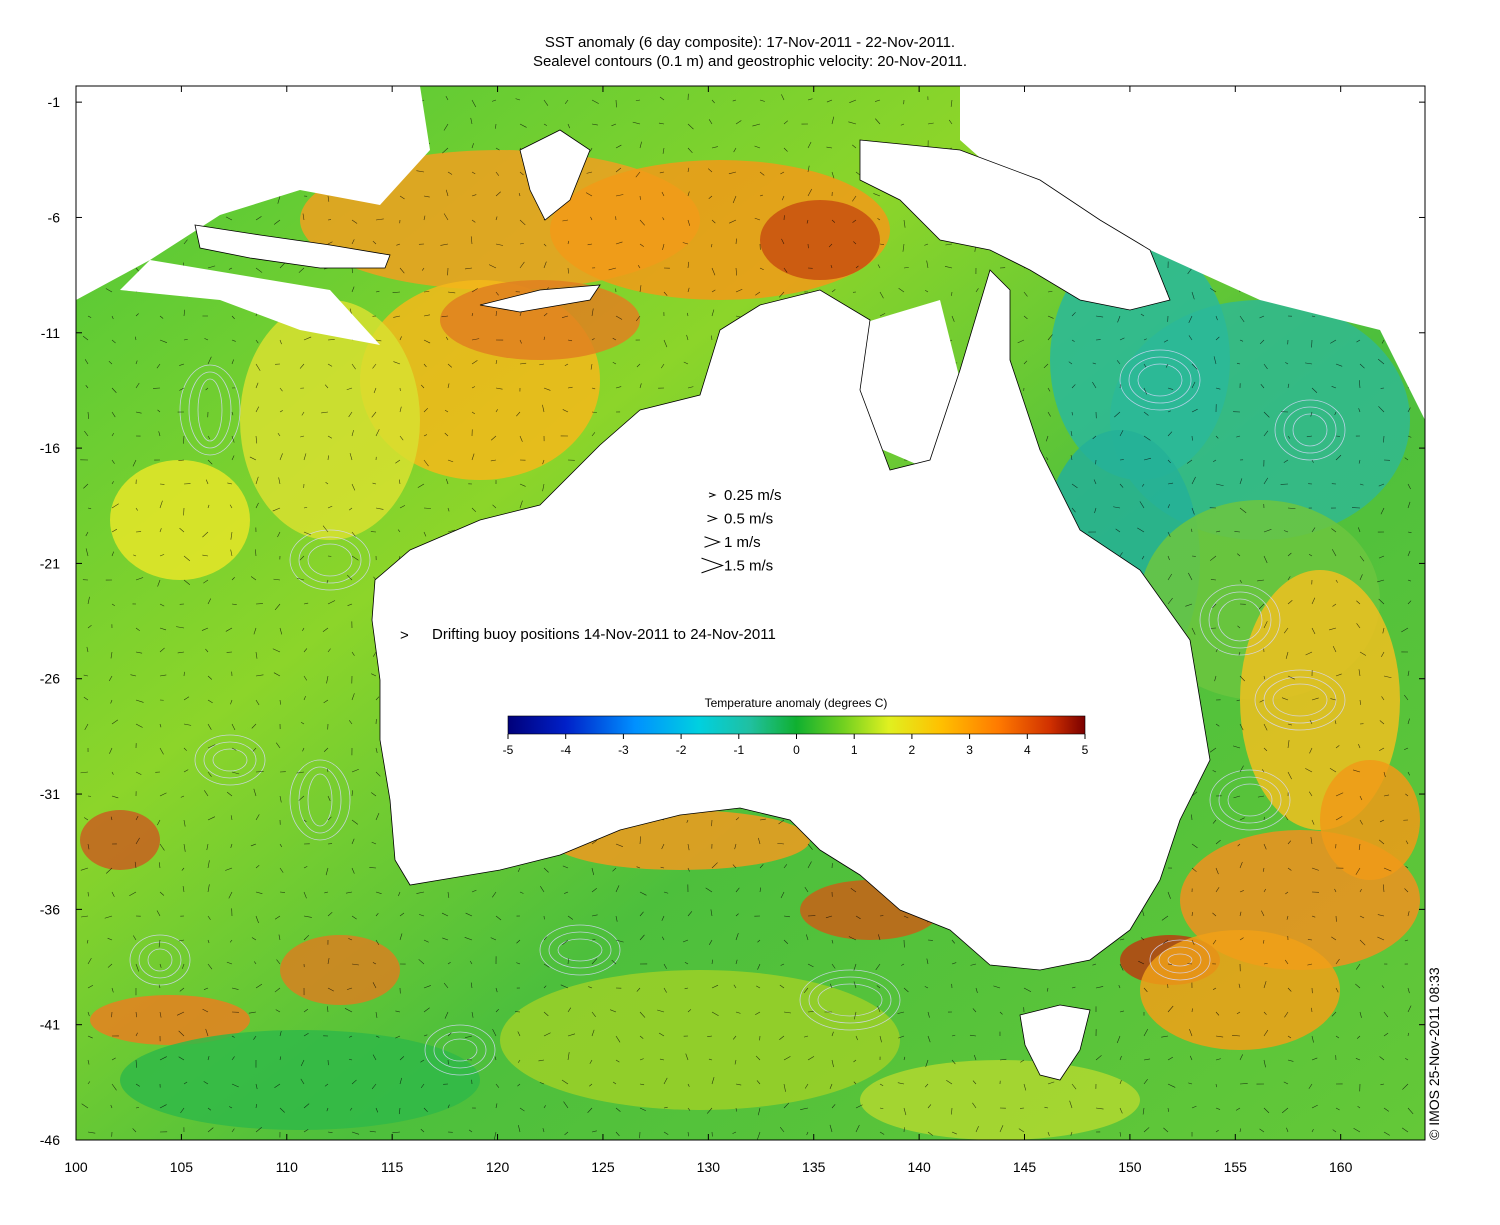 The width and height of the screenshot is (1500, 1225). Describe the element at coordinates (1085, 750) in the screenshot. I see `colorbar-tick-label: 5` at that location.